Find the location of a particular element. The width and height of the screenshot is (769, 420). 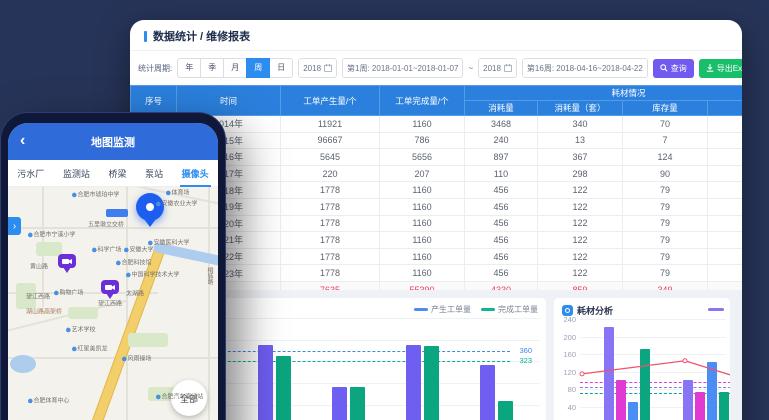

period-option-1: 季 is located at coordinates (212, 68).